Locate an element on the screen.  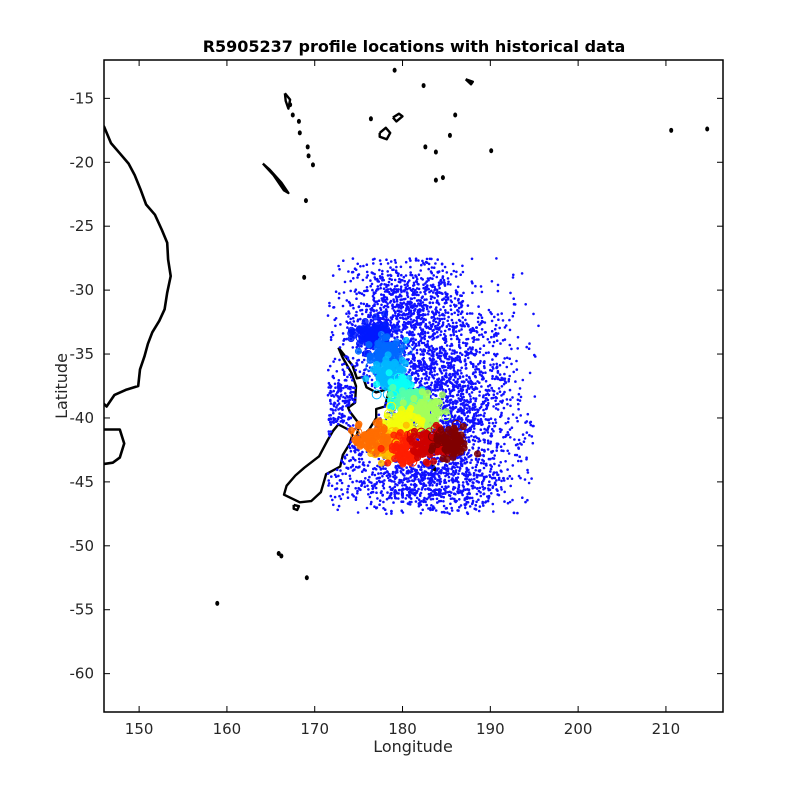
coastline-tasmania is located at coordinates (115, 447).